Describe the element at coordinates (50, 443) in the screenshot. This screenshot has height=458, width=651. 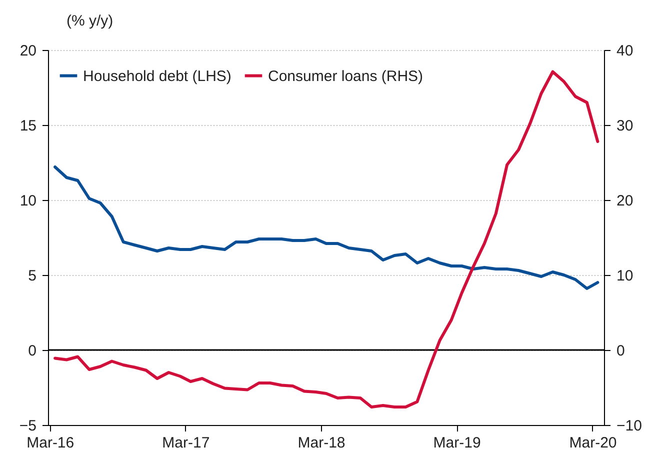
I see `x-tick-label: Mar-16` at that location.